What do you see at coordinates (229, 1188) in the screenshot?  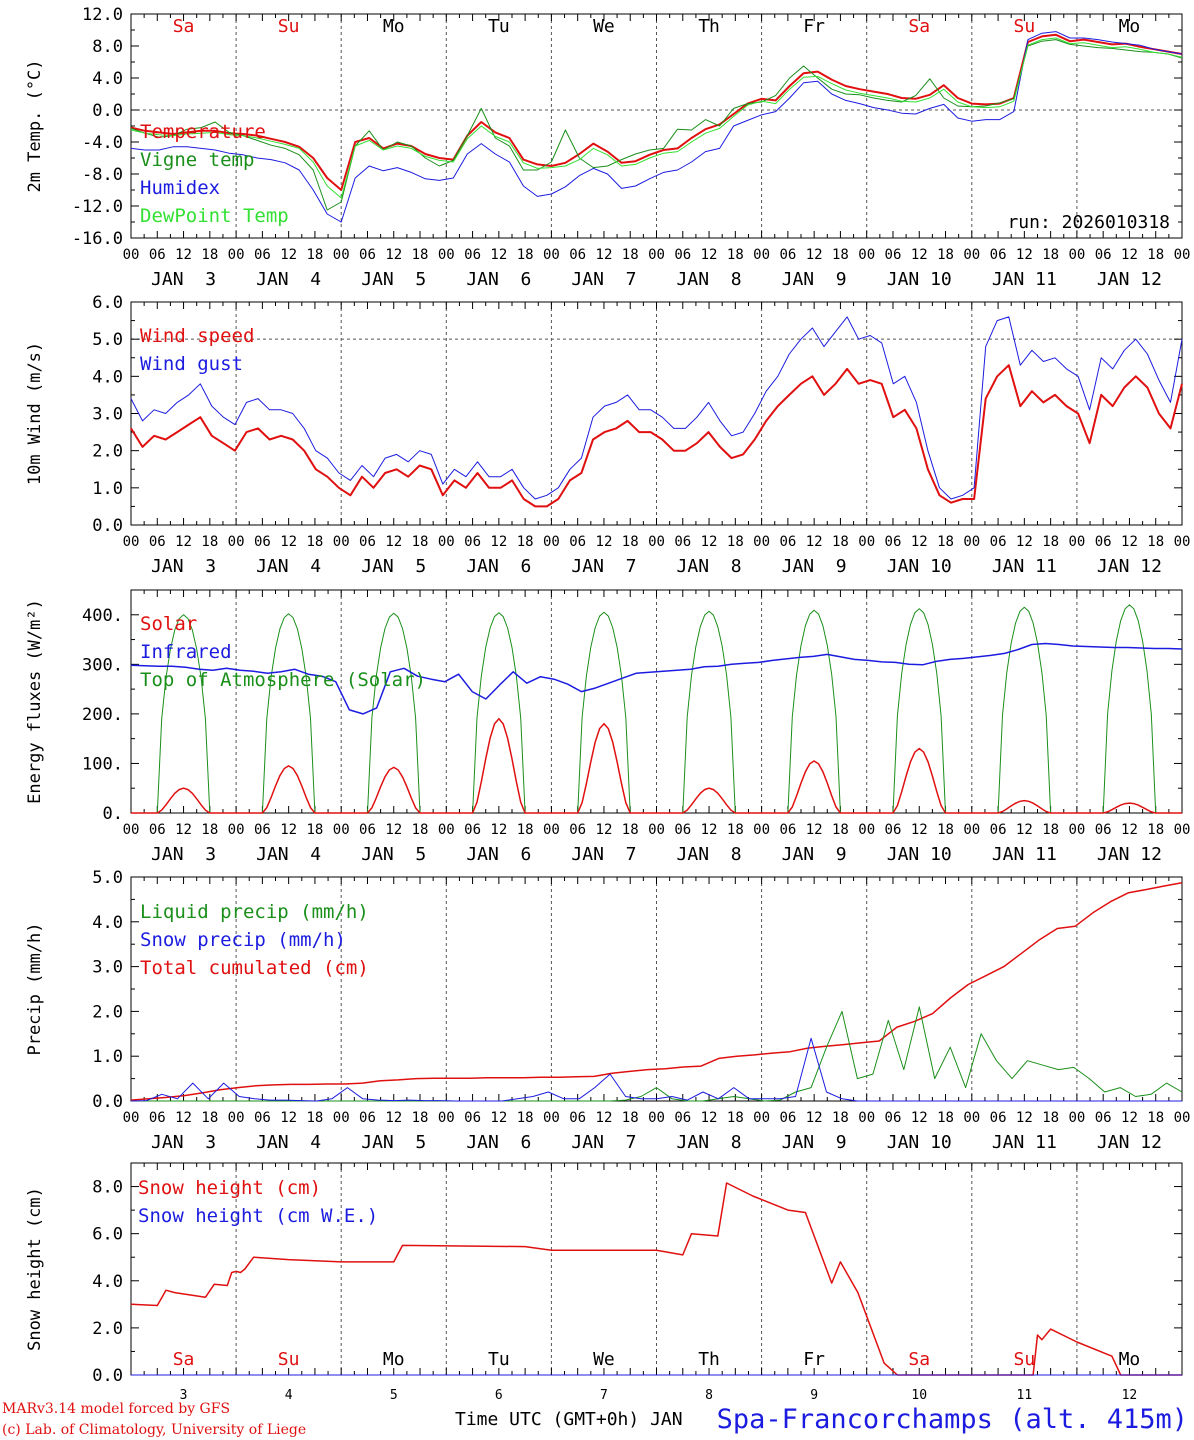 I see `legend-entry: Snow height (cm)` at bounding box center [229, 1188].